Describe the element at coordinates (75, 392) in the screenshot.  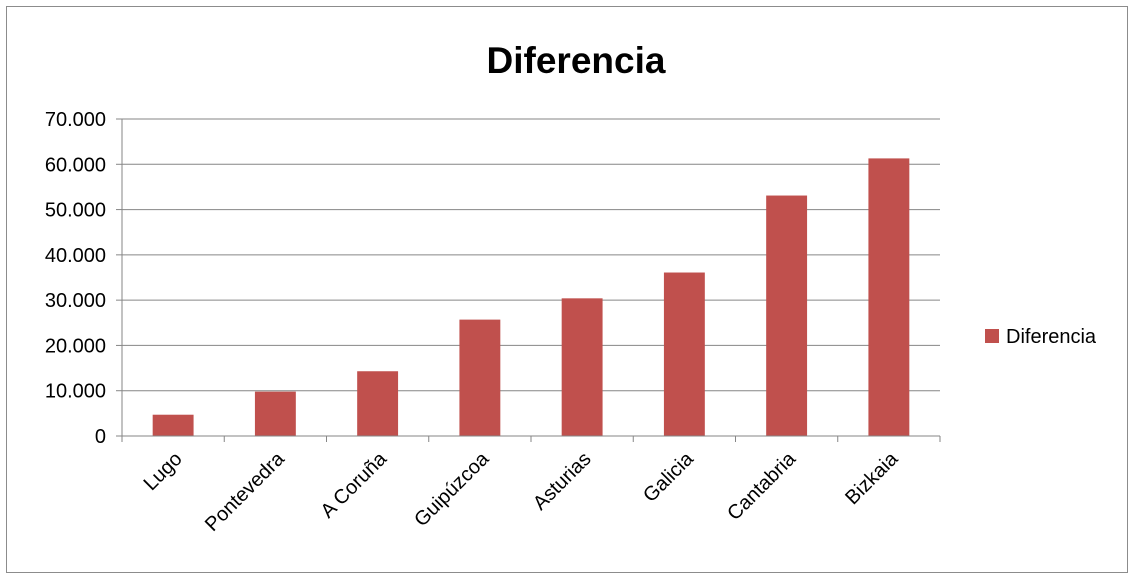
I see `y-tick-label: 10.000` at that location.